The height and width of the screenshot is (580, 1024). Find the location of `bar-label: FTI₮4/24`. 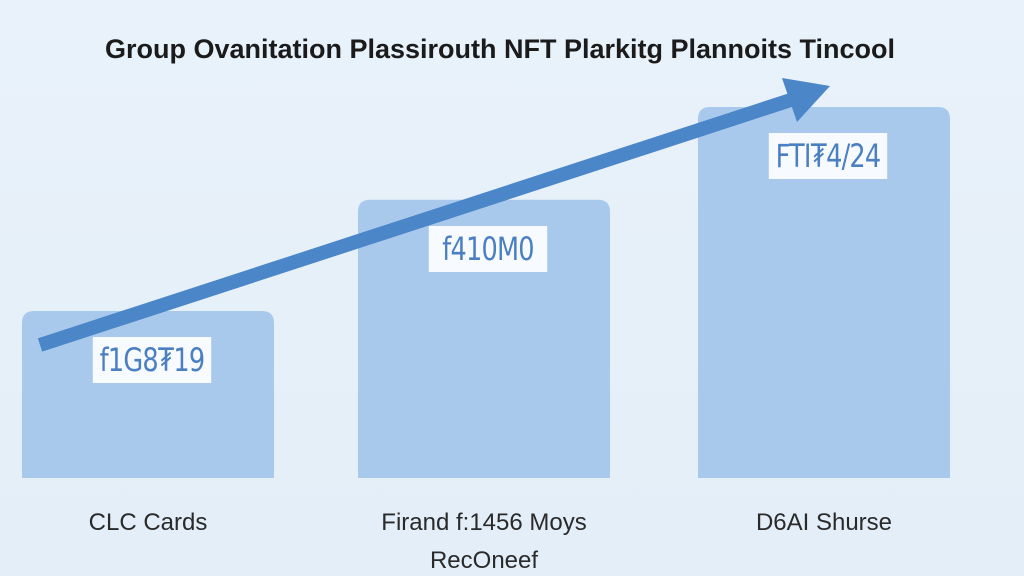

bar-label: FTI₮4/24 is located at coordinates (828, 156).